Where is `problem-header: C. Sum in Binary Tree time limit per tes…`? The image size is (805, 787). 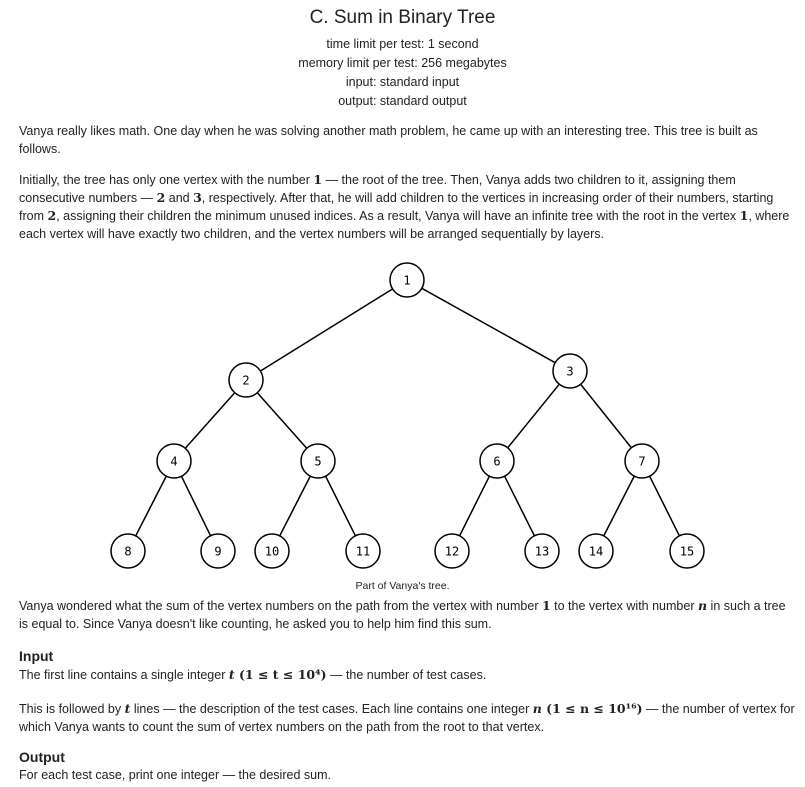 problem-header: C. Sum in Binary Tree time limit per tes… is located at coordinates (402, 55).